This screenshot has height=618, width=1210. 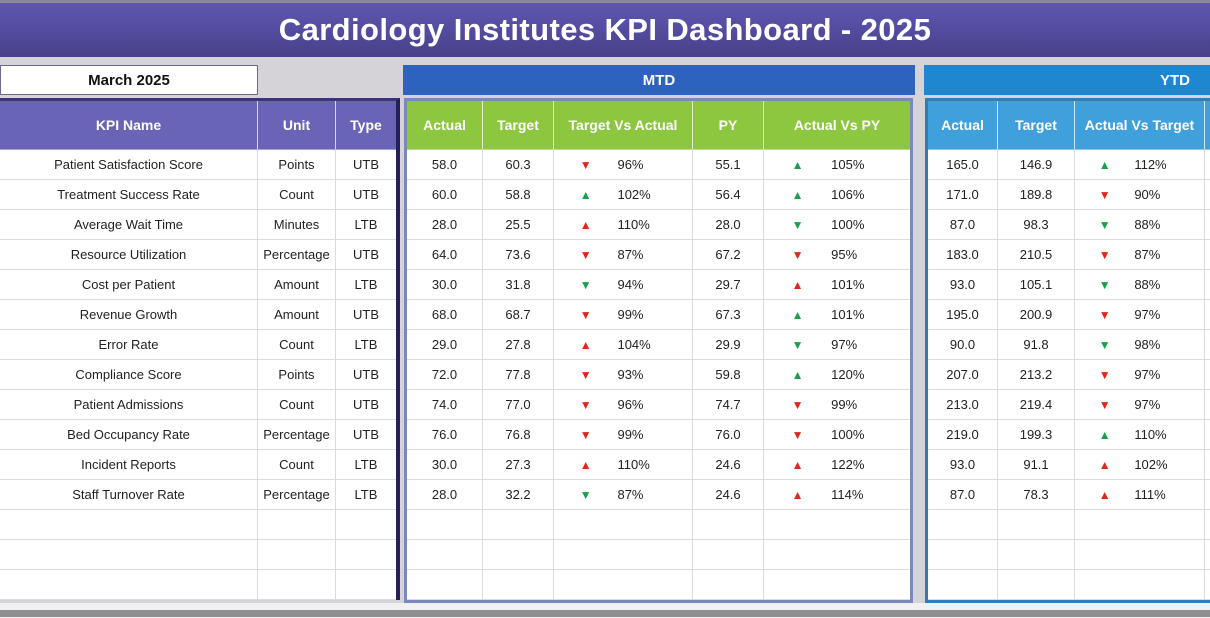 What do you see at coordinates (1151, 464) in the screenshot?
I see `ytd-actual-vs-target-cell-value: 102%` at bounding box center [1151, 464].